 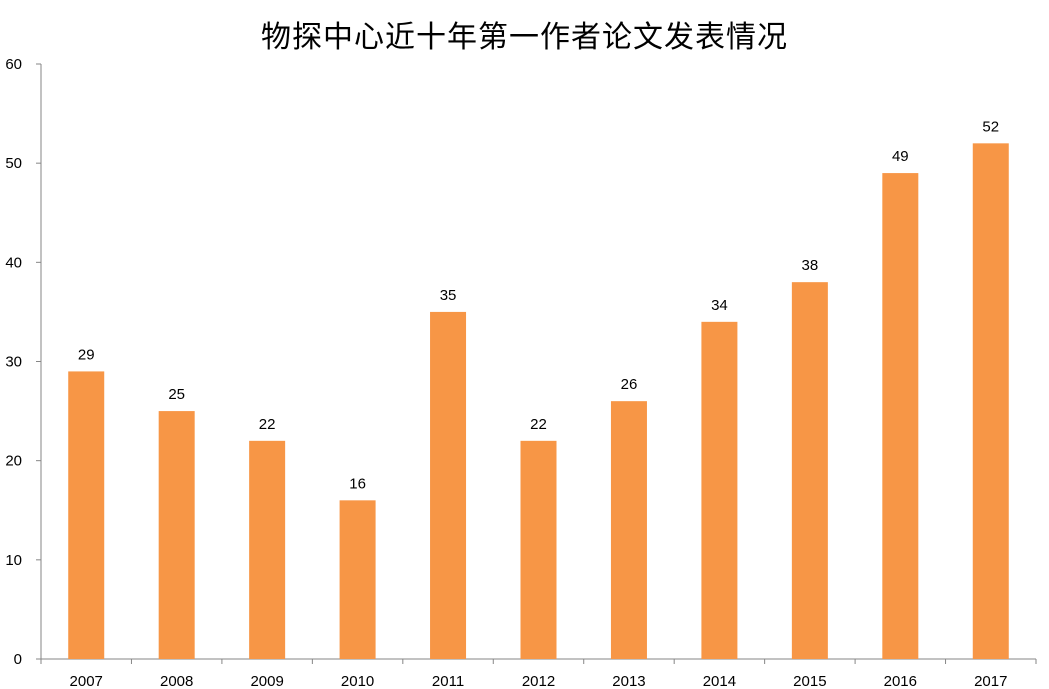 I want to click on y-tick-label: 50, so click(x=13, y=163).